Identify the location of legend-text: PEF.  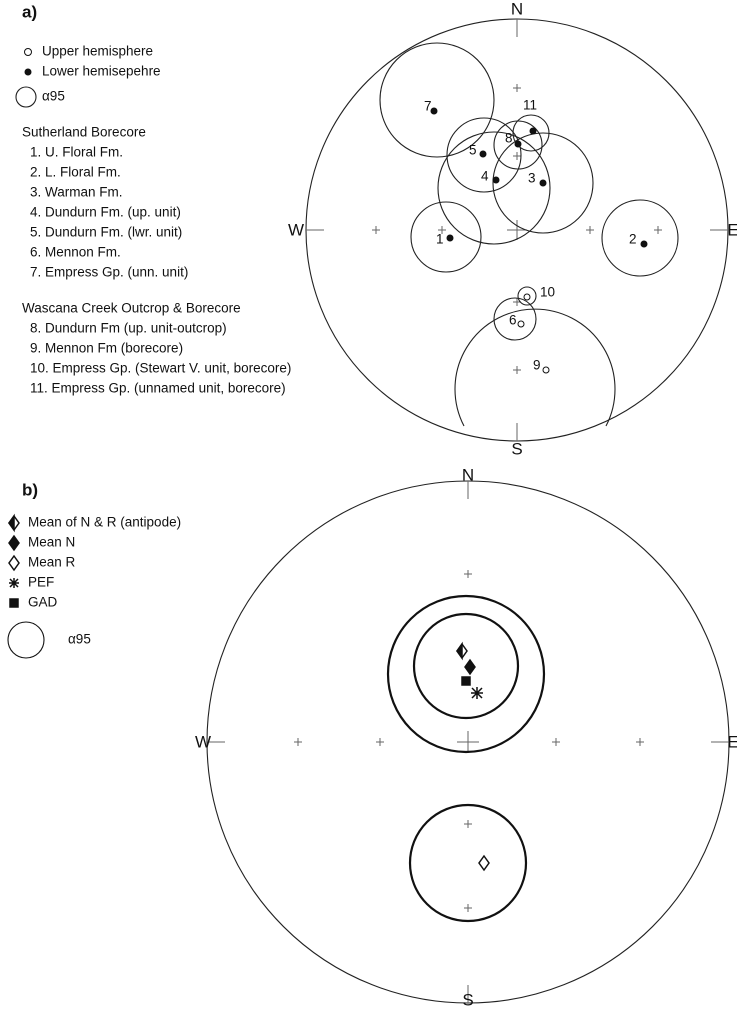
(41, 582).